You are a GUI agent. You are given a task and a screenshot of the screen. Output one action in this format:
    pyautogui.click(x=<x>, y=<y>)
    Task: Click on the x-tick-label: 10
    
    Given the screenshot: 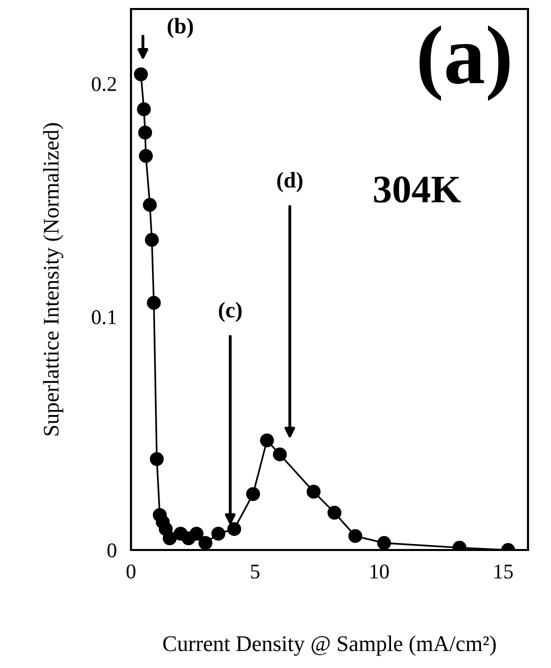 What is the action you would take?
    pyautogui.click(x=379, y=571)
    